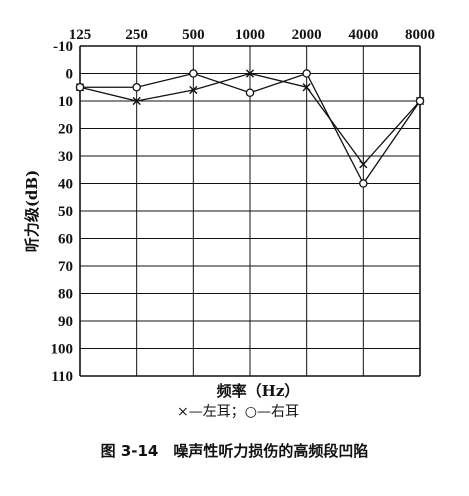 This screenshot has width=469, height=496. What do you see at coordinates (32, 211) in the screenshot?
I see `y-axis-label: 听力级(dB)` at bounding box center [32, 211].